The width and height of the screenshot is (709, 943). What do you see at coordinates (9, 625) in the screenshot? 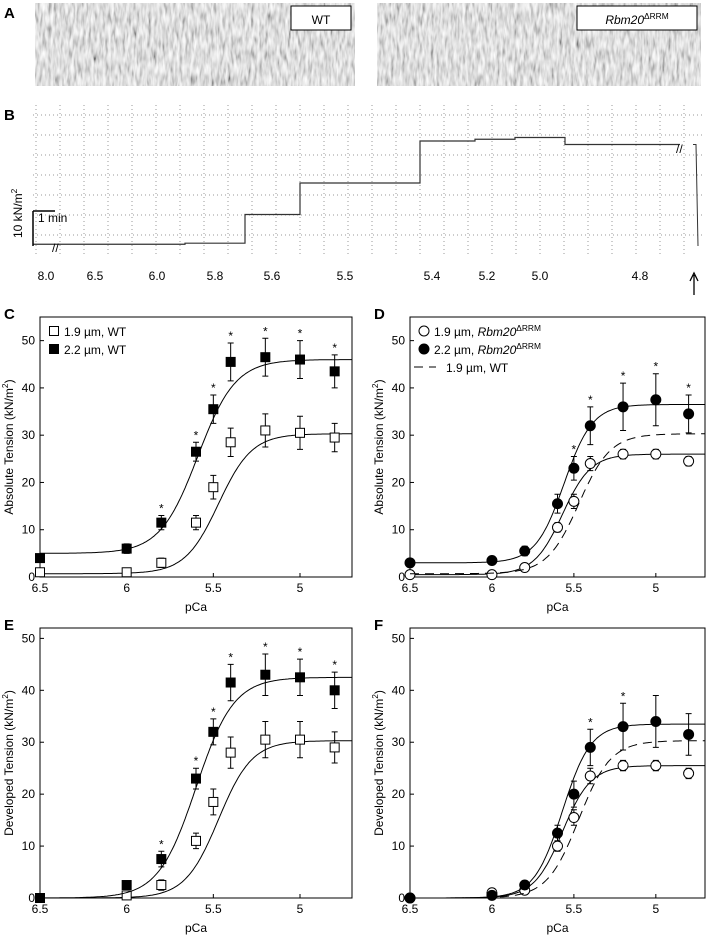
I see `panel-label: E` at bounding box center [9, 625].